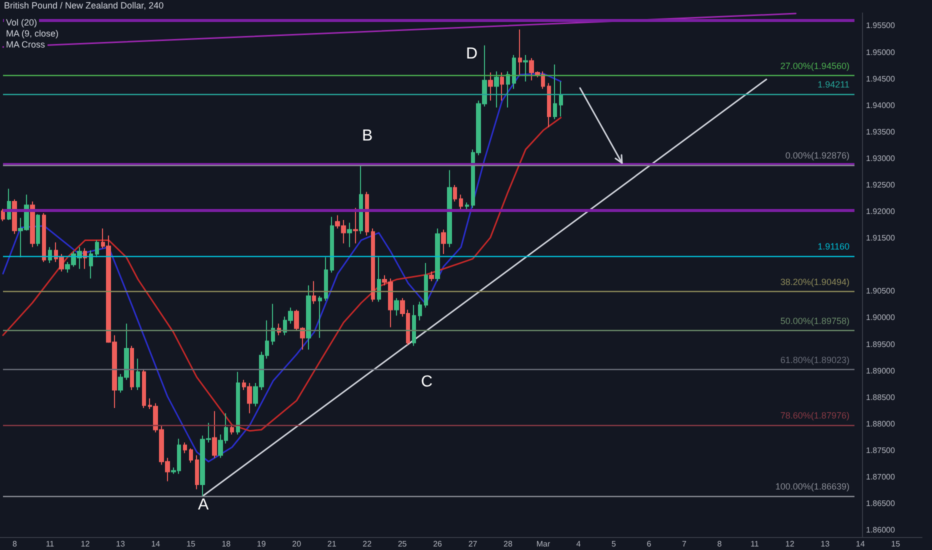 The image size is (932, 550). What do you see at coordinates (332, 544) in the screenshot?
I see `x-tick-label: 21` at bounding box center [332, 544].